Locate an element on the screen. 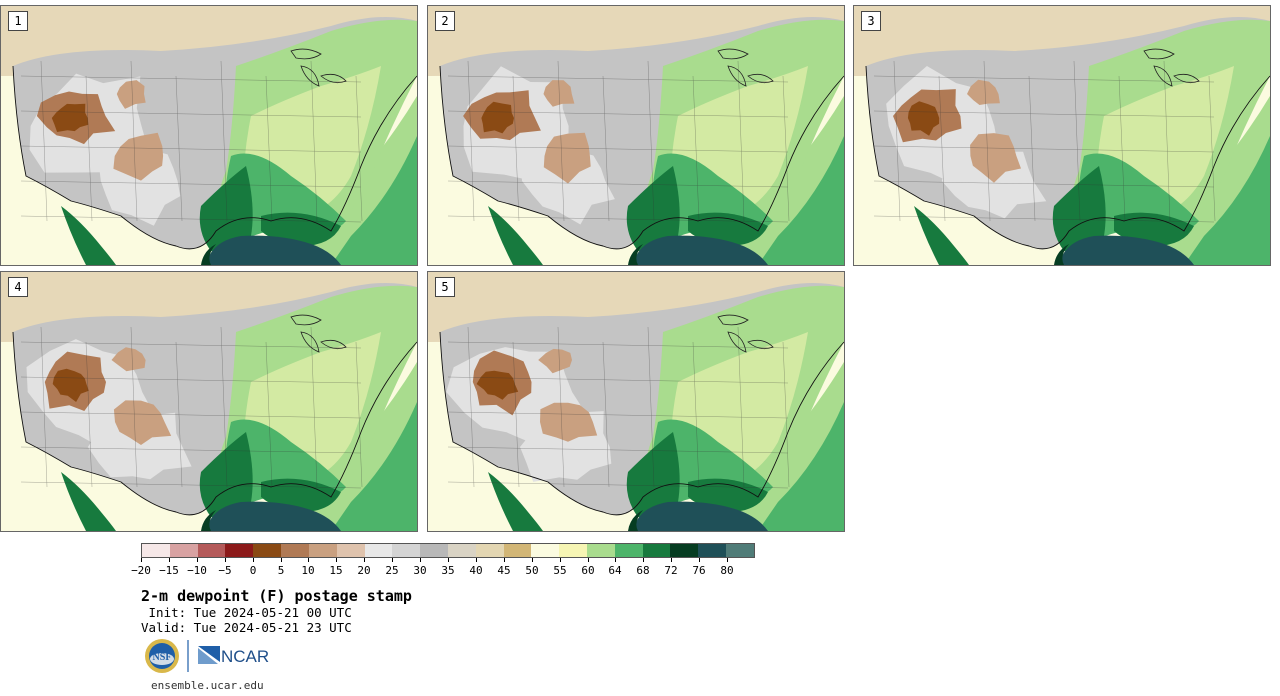 Image resolution: width=1280 pixels, height=696 pixels. member-panel-1: 1 is located at coordinates (209, 135).